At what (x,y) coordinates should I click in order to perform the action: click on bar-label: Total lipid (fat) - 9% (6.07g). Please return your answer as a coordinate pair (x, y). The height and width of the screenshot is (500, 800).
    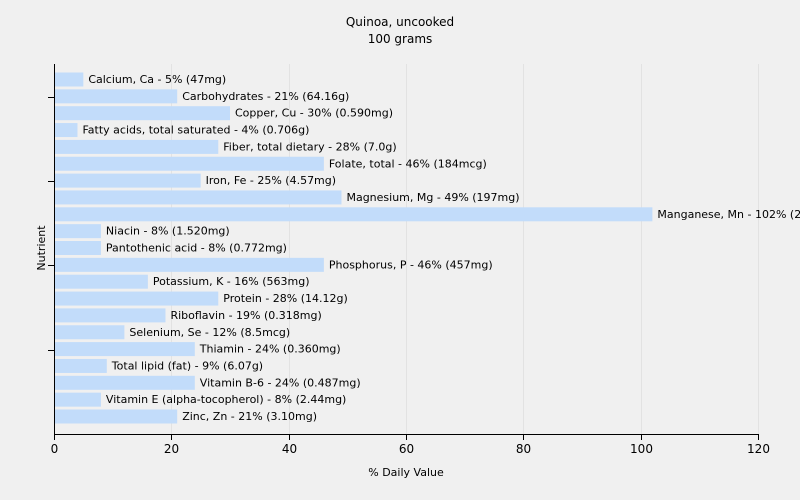
    Looking at the image, I should click on (187, 365).